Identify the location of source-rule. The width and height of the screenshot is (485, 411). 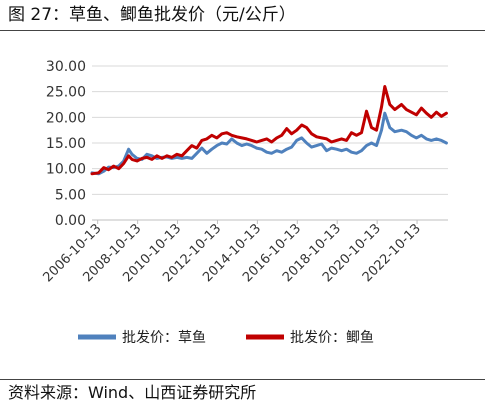
(242, 379).